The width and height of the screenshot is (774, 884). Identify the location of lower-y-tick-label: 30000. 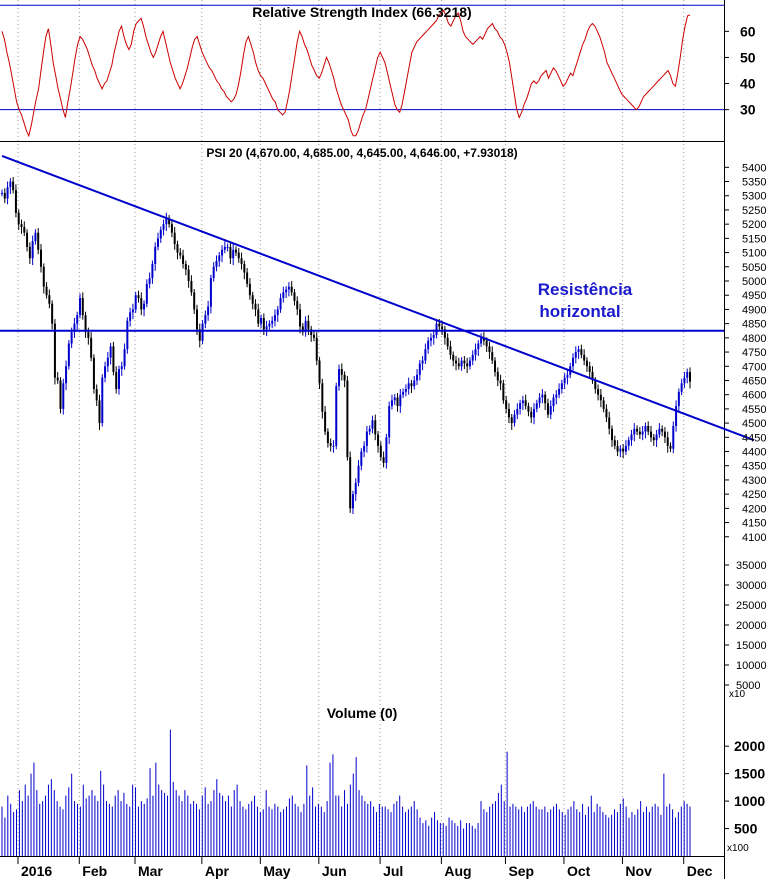
(751, 586).